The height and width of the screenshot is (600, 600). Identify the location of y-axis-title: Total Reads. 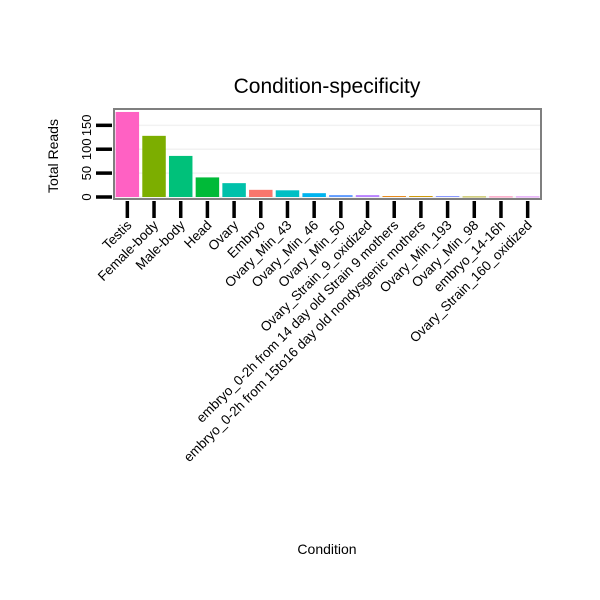
(53, 156).